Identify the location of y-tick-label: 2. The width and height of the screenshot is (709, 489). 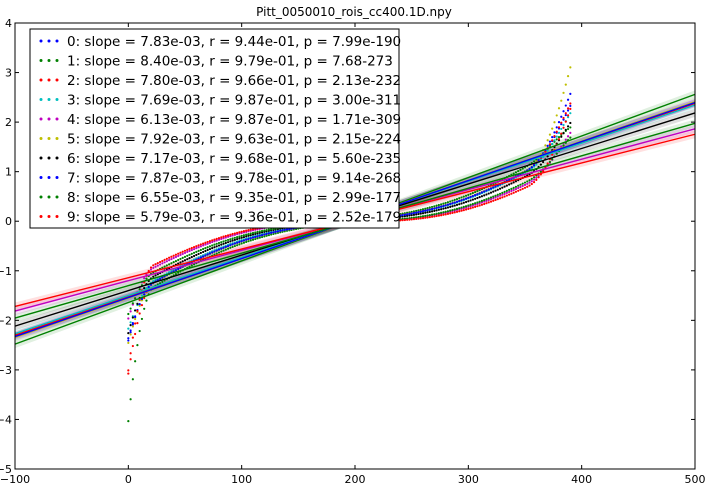
(8, 122).